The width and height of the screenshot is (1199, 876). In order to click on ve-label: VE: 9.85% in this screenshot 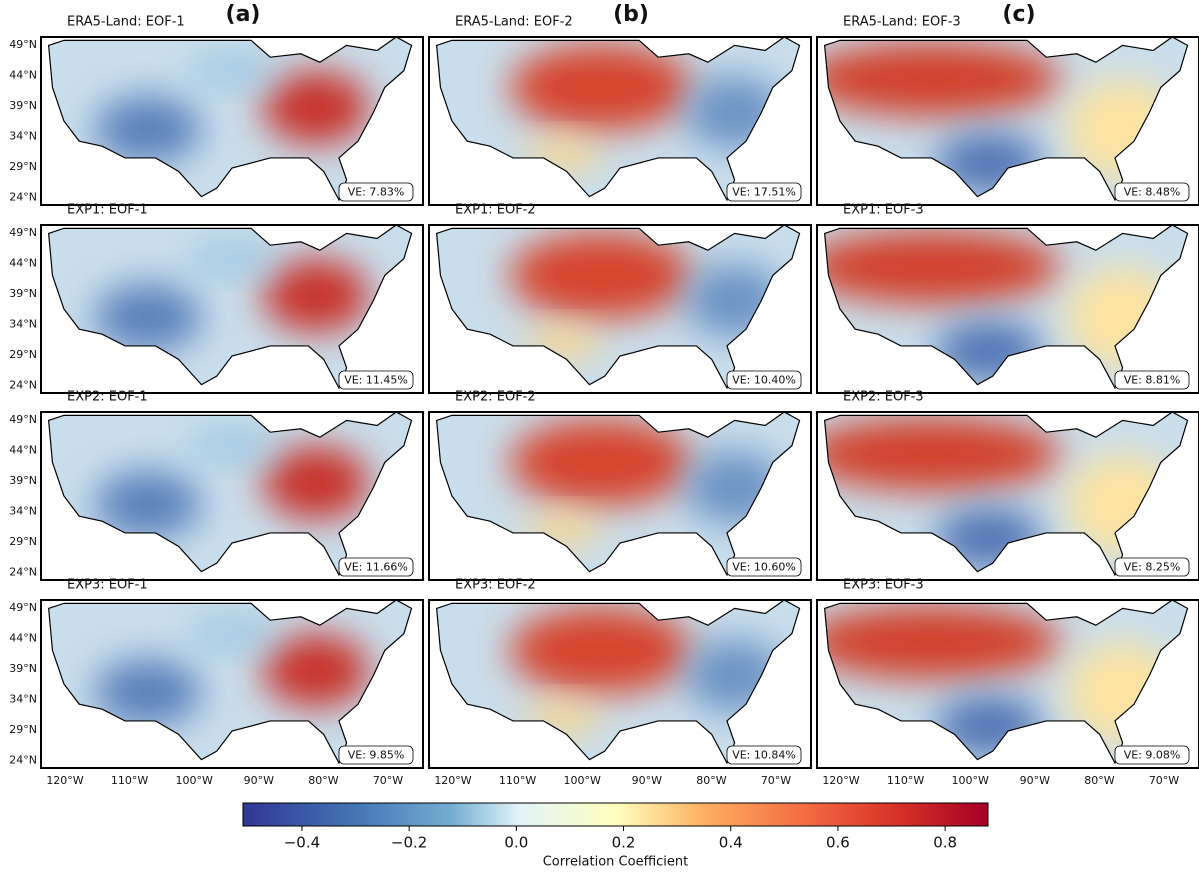, I will do `click(376, 755)`.